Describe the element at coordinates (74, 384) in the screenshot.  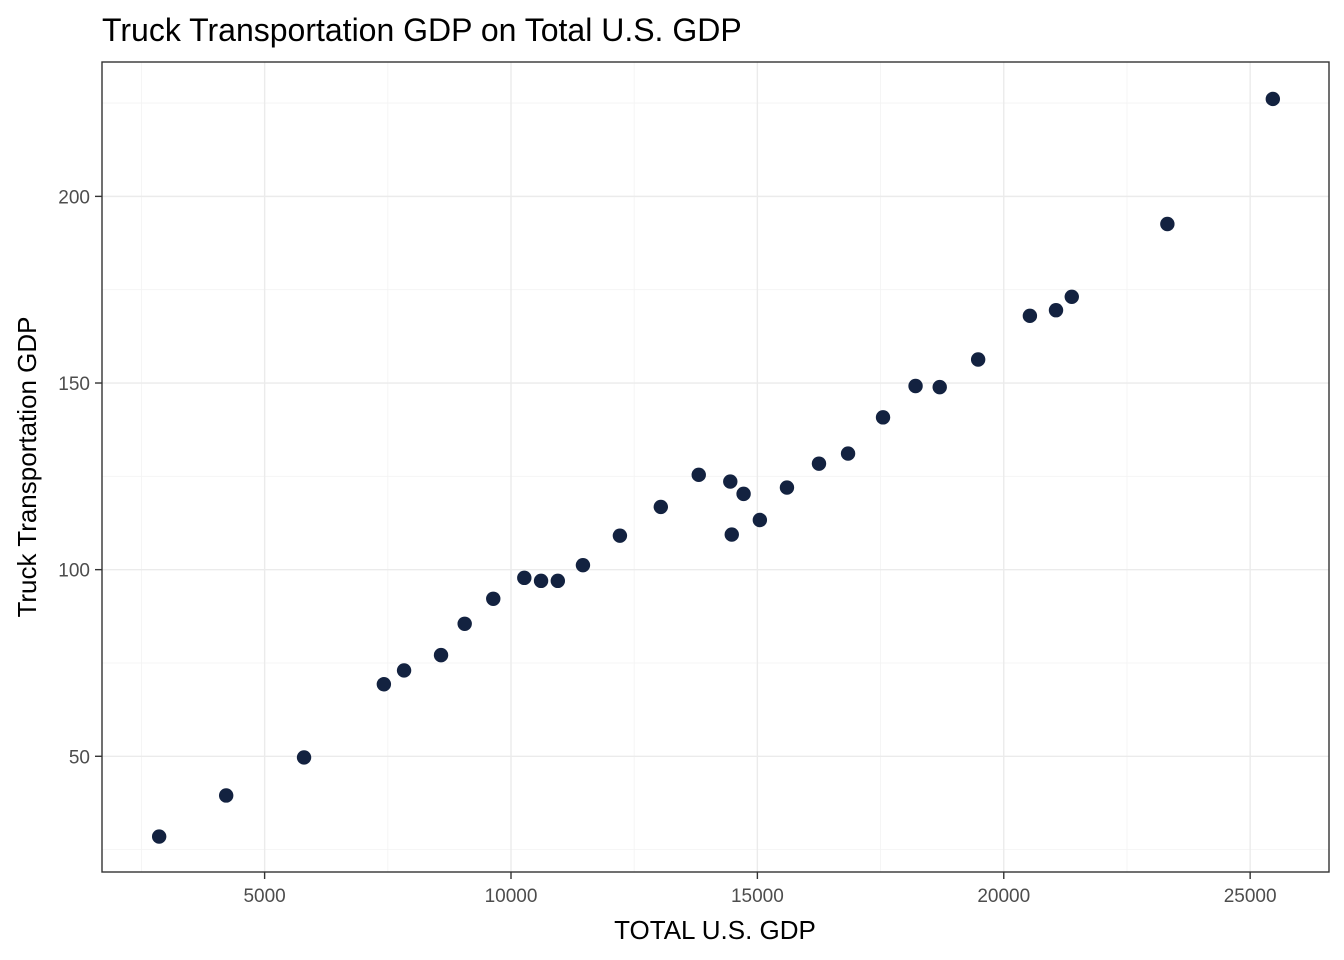
I see `y-tick-label: 150` at that location.